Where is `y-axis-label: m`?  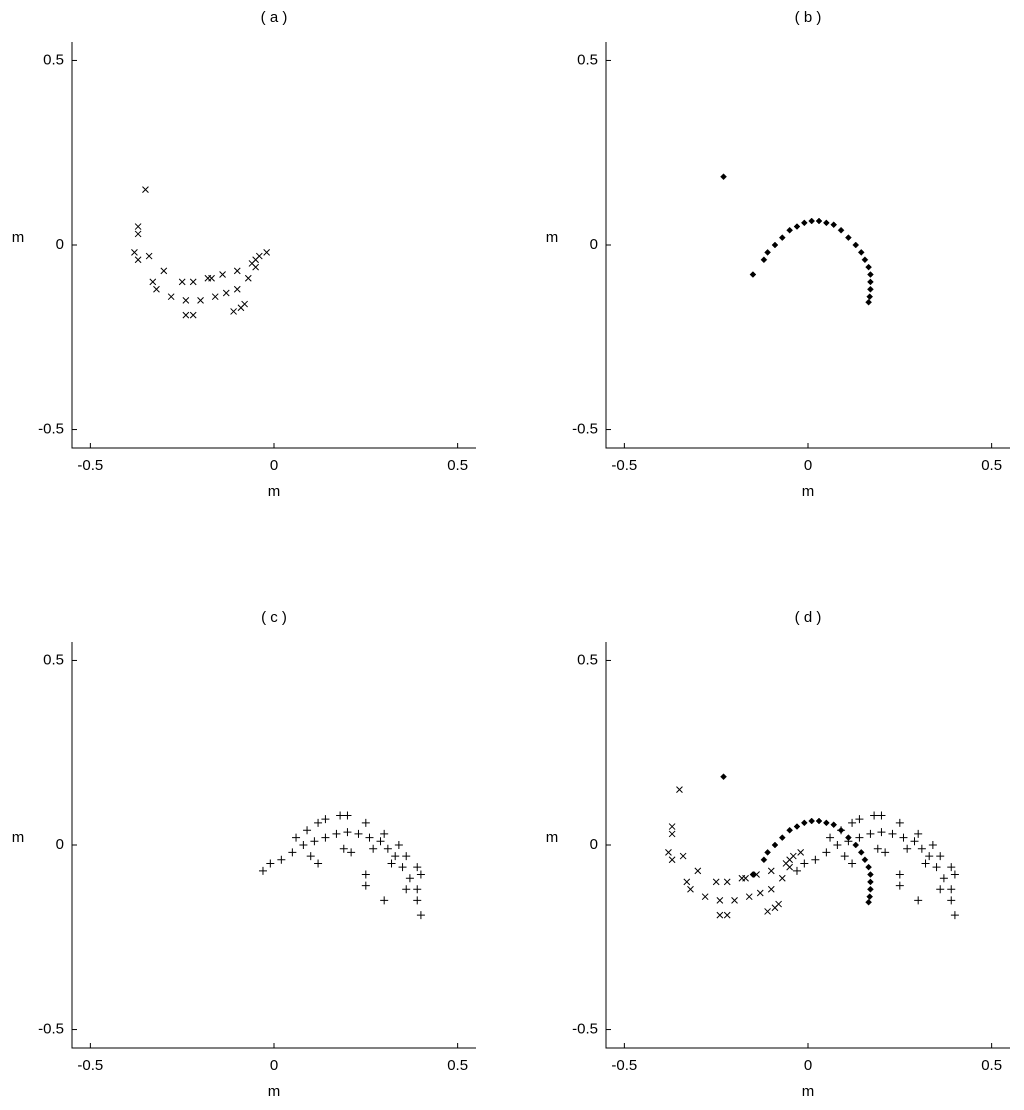
y-axis-label: m is located at coordinates (18, 837).